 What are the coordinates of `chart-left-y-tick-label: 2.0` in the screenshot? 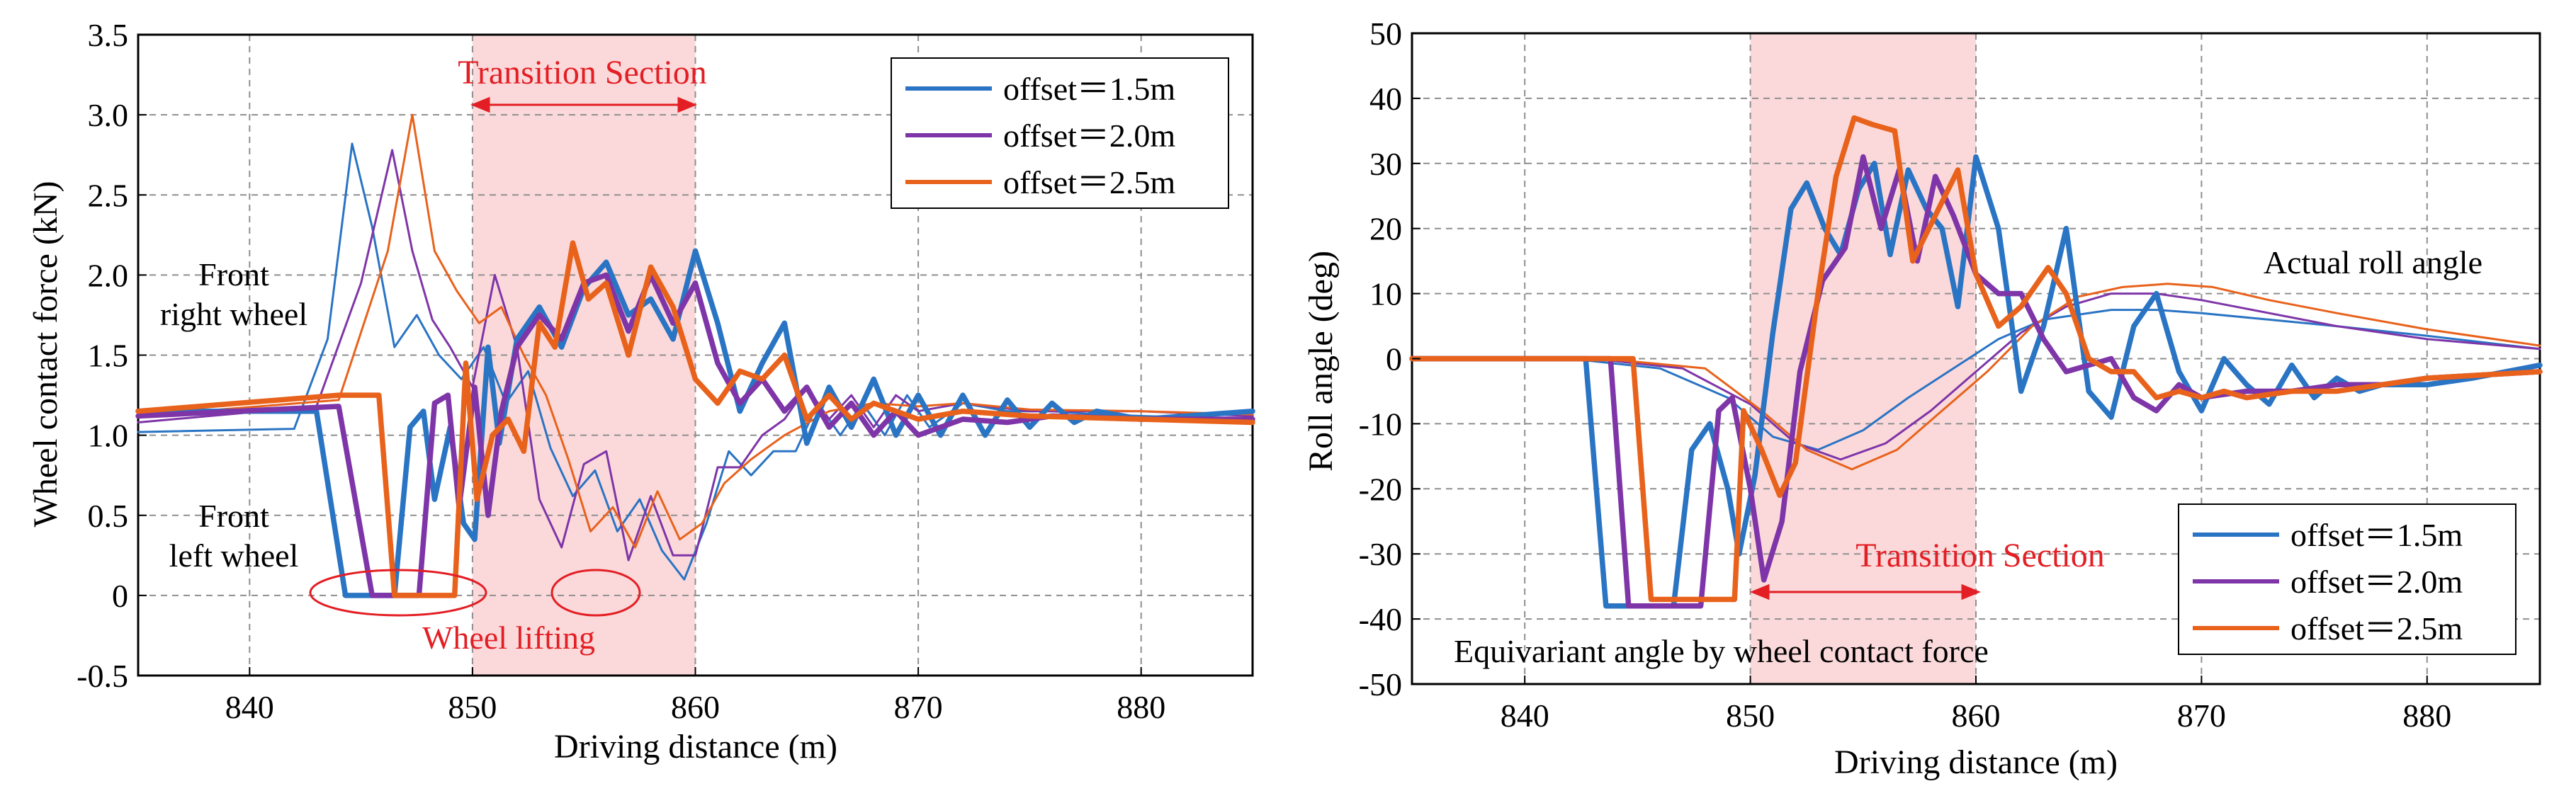 It's located at (108, 275).